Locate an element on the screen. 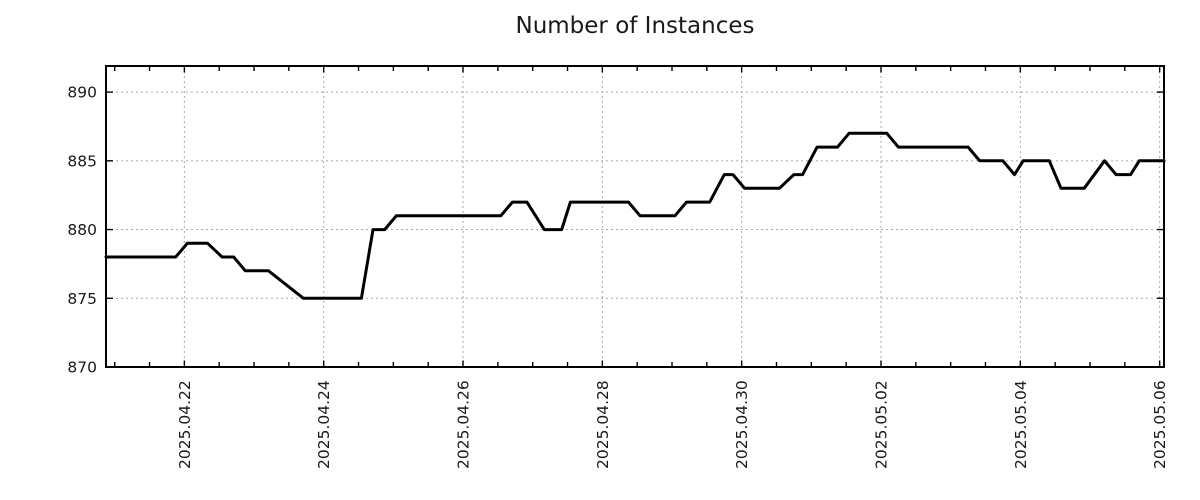 This screenshot has height=500, width=1200. y-tick-label: 885 is located at coordinates (82, 161).